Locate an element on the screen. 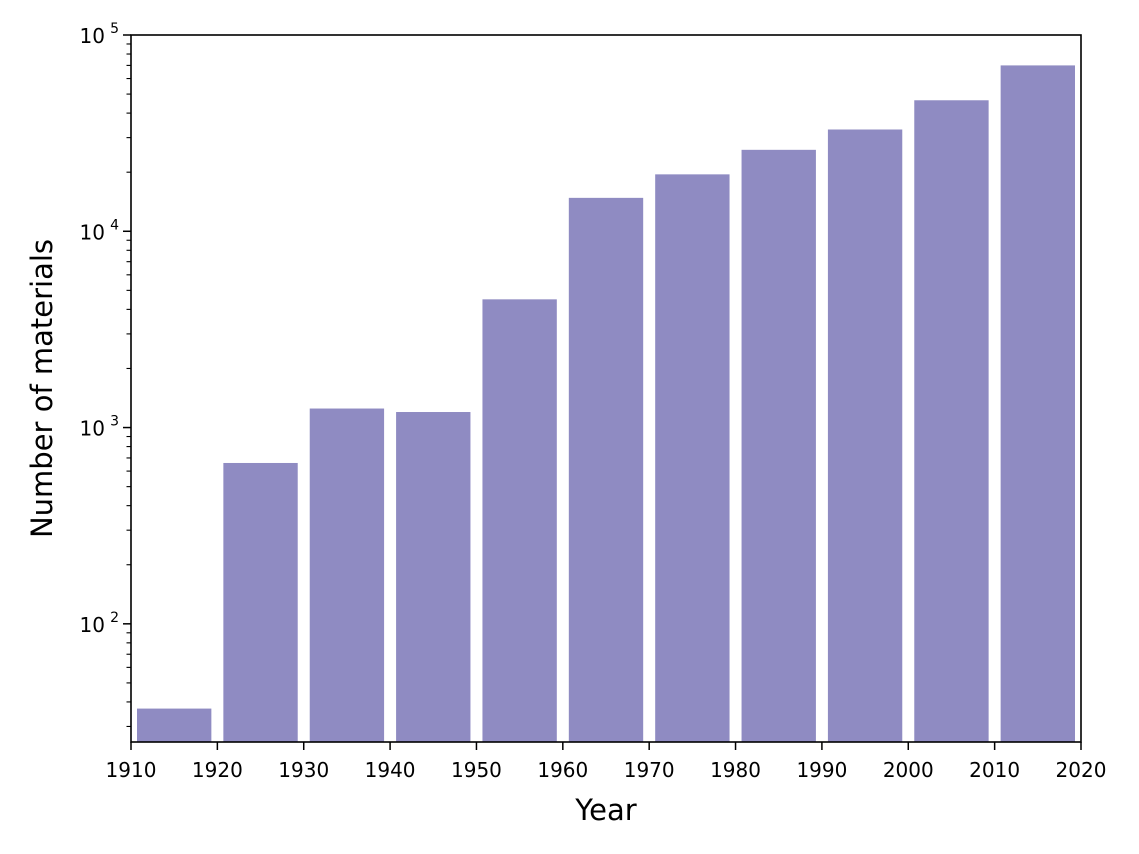 Image resolution: width=1139 pixels, height=854 pixels. y-axis-label: Number of materials is located at coordinates (42, 388).